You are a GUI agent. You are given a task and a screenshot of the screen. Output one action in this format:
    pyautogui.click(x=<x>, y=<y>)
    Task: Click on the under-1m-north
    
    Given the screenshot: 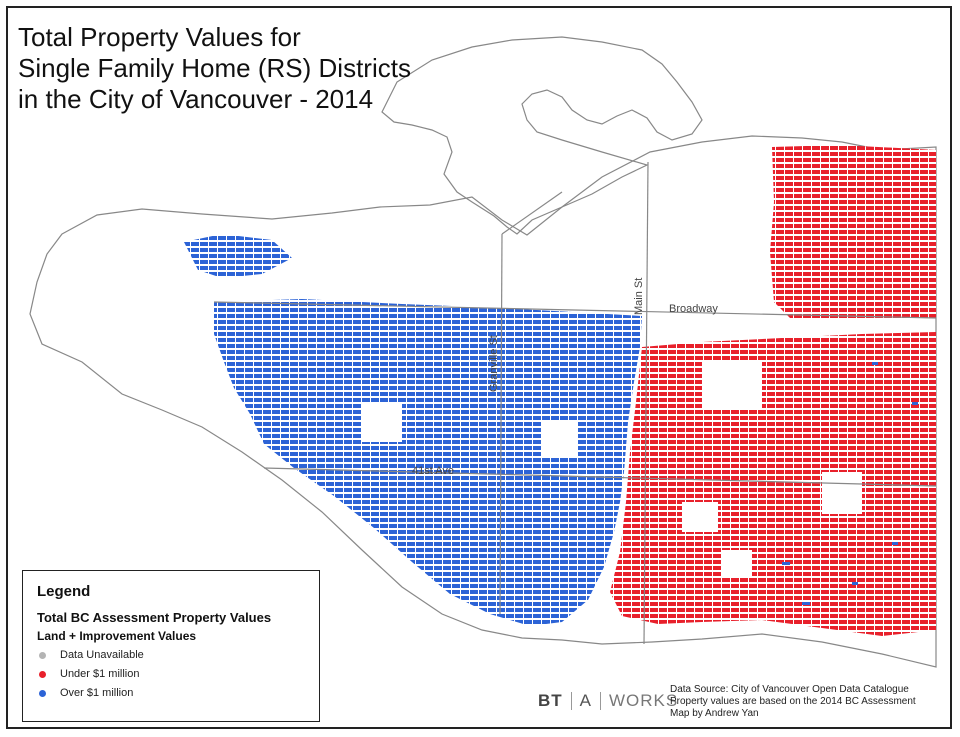 What is the action you would take?
    pyautogui.click(x=853, y=232)
    